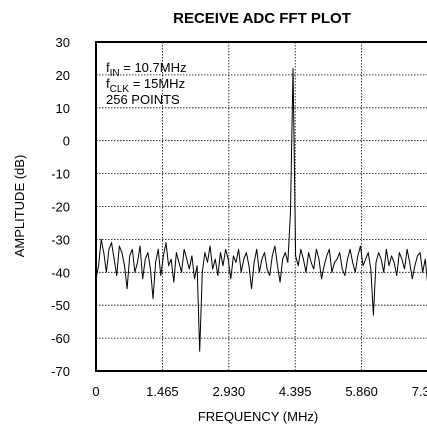  What do you see at coordinates (143, 99) in the screenshot?
I see `annotation-line: 256 POINTS` at bounding box center [143, 99].